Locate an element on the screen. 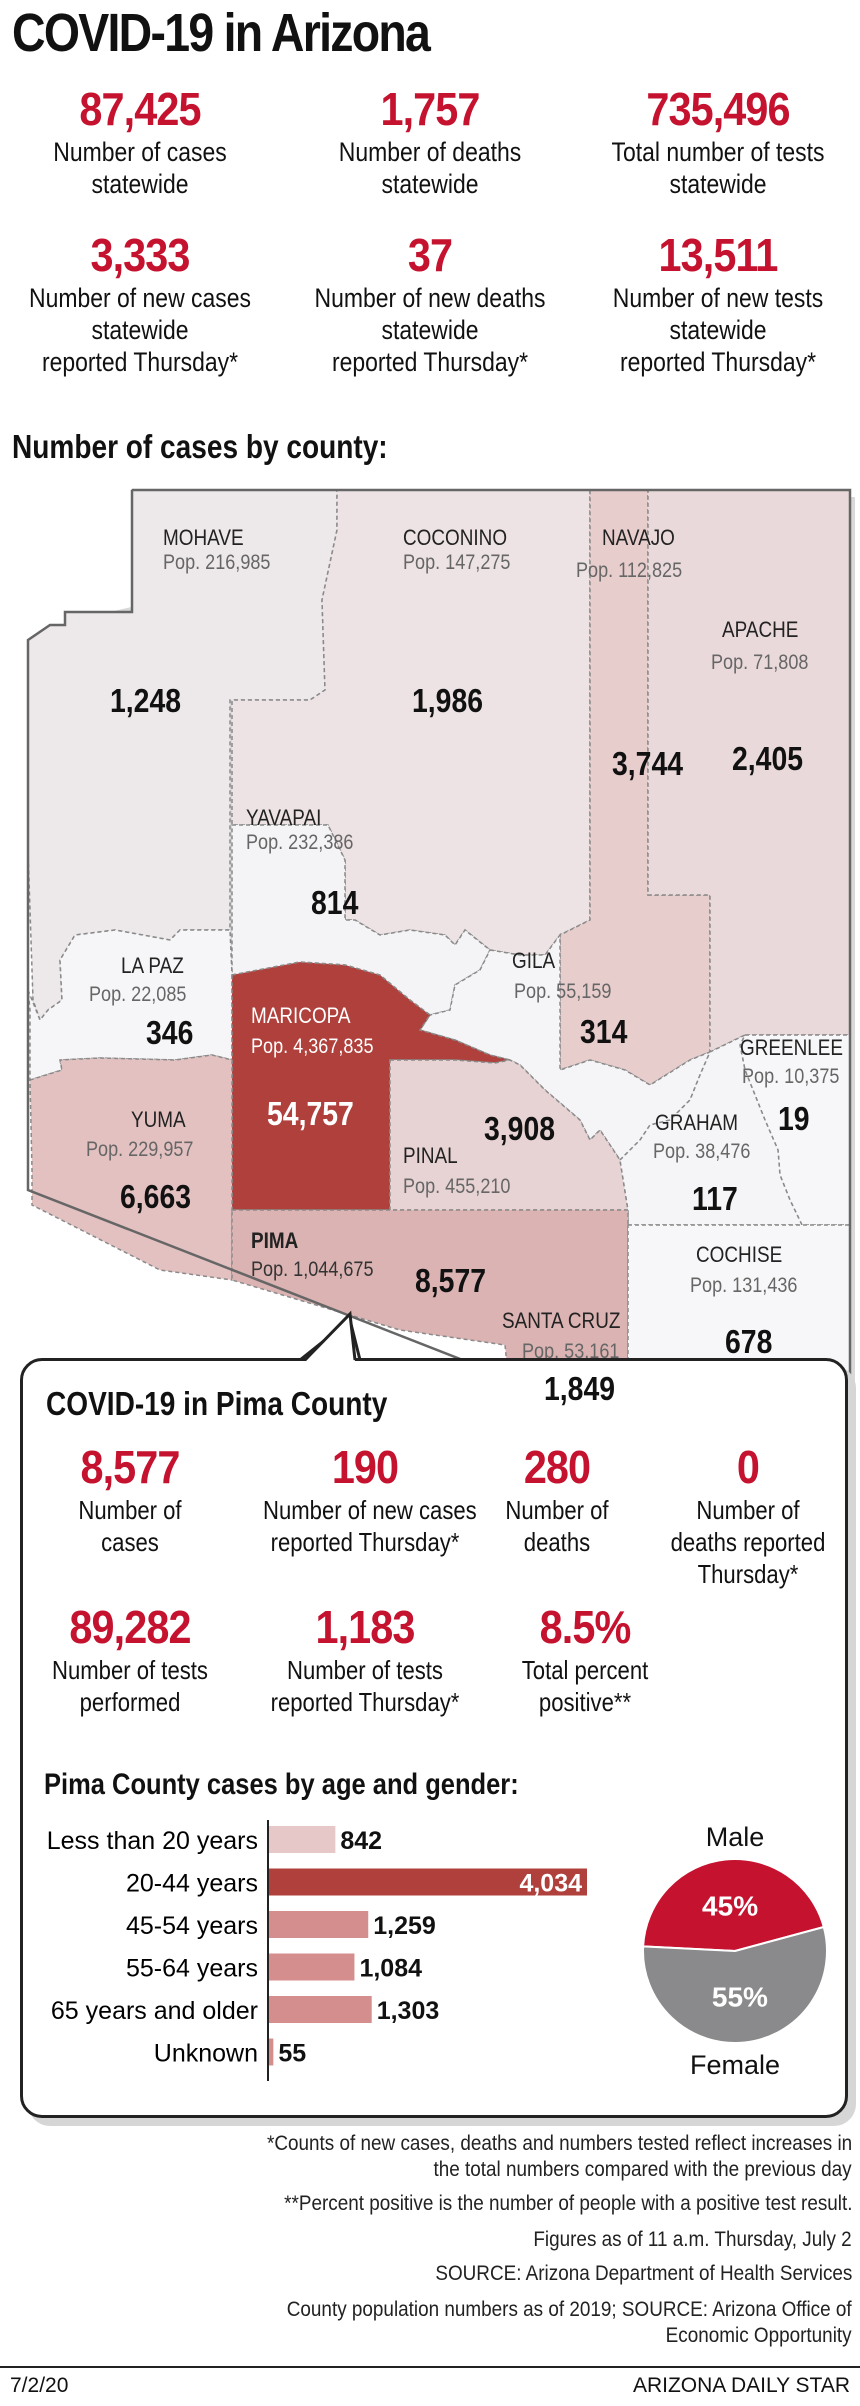 Image resolution: width=860 pixels, height=2406 pixels. bar-category-label: 55-64 years is located at coordinates (192, 1969).